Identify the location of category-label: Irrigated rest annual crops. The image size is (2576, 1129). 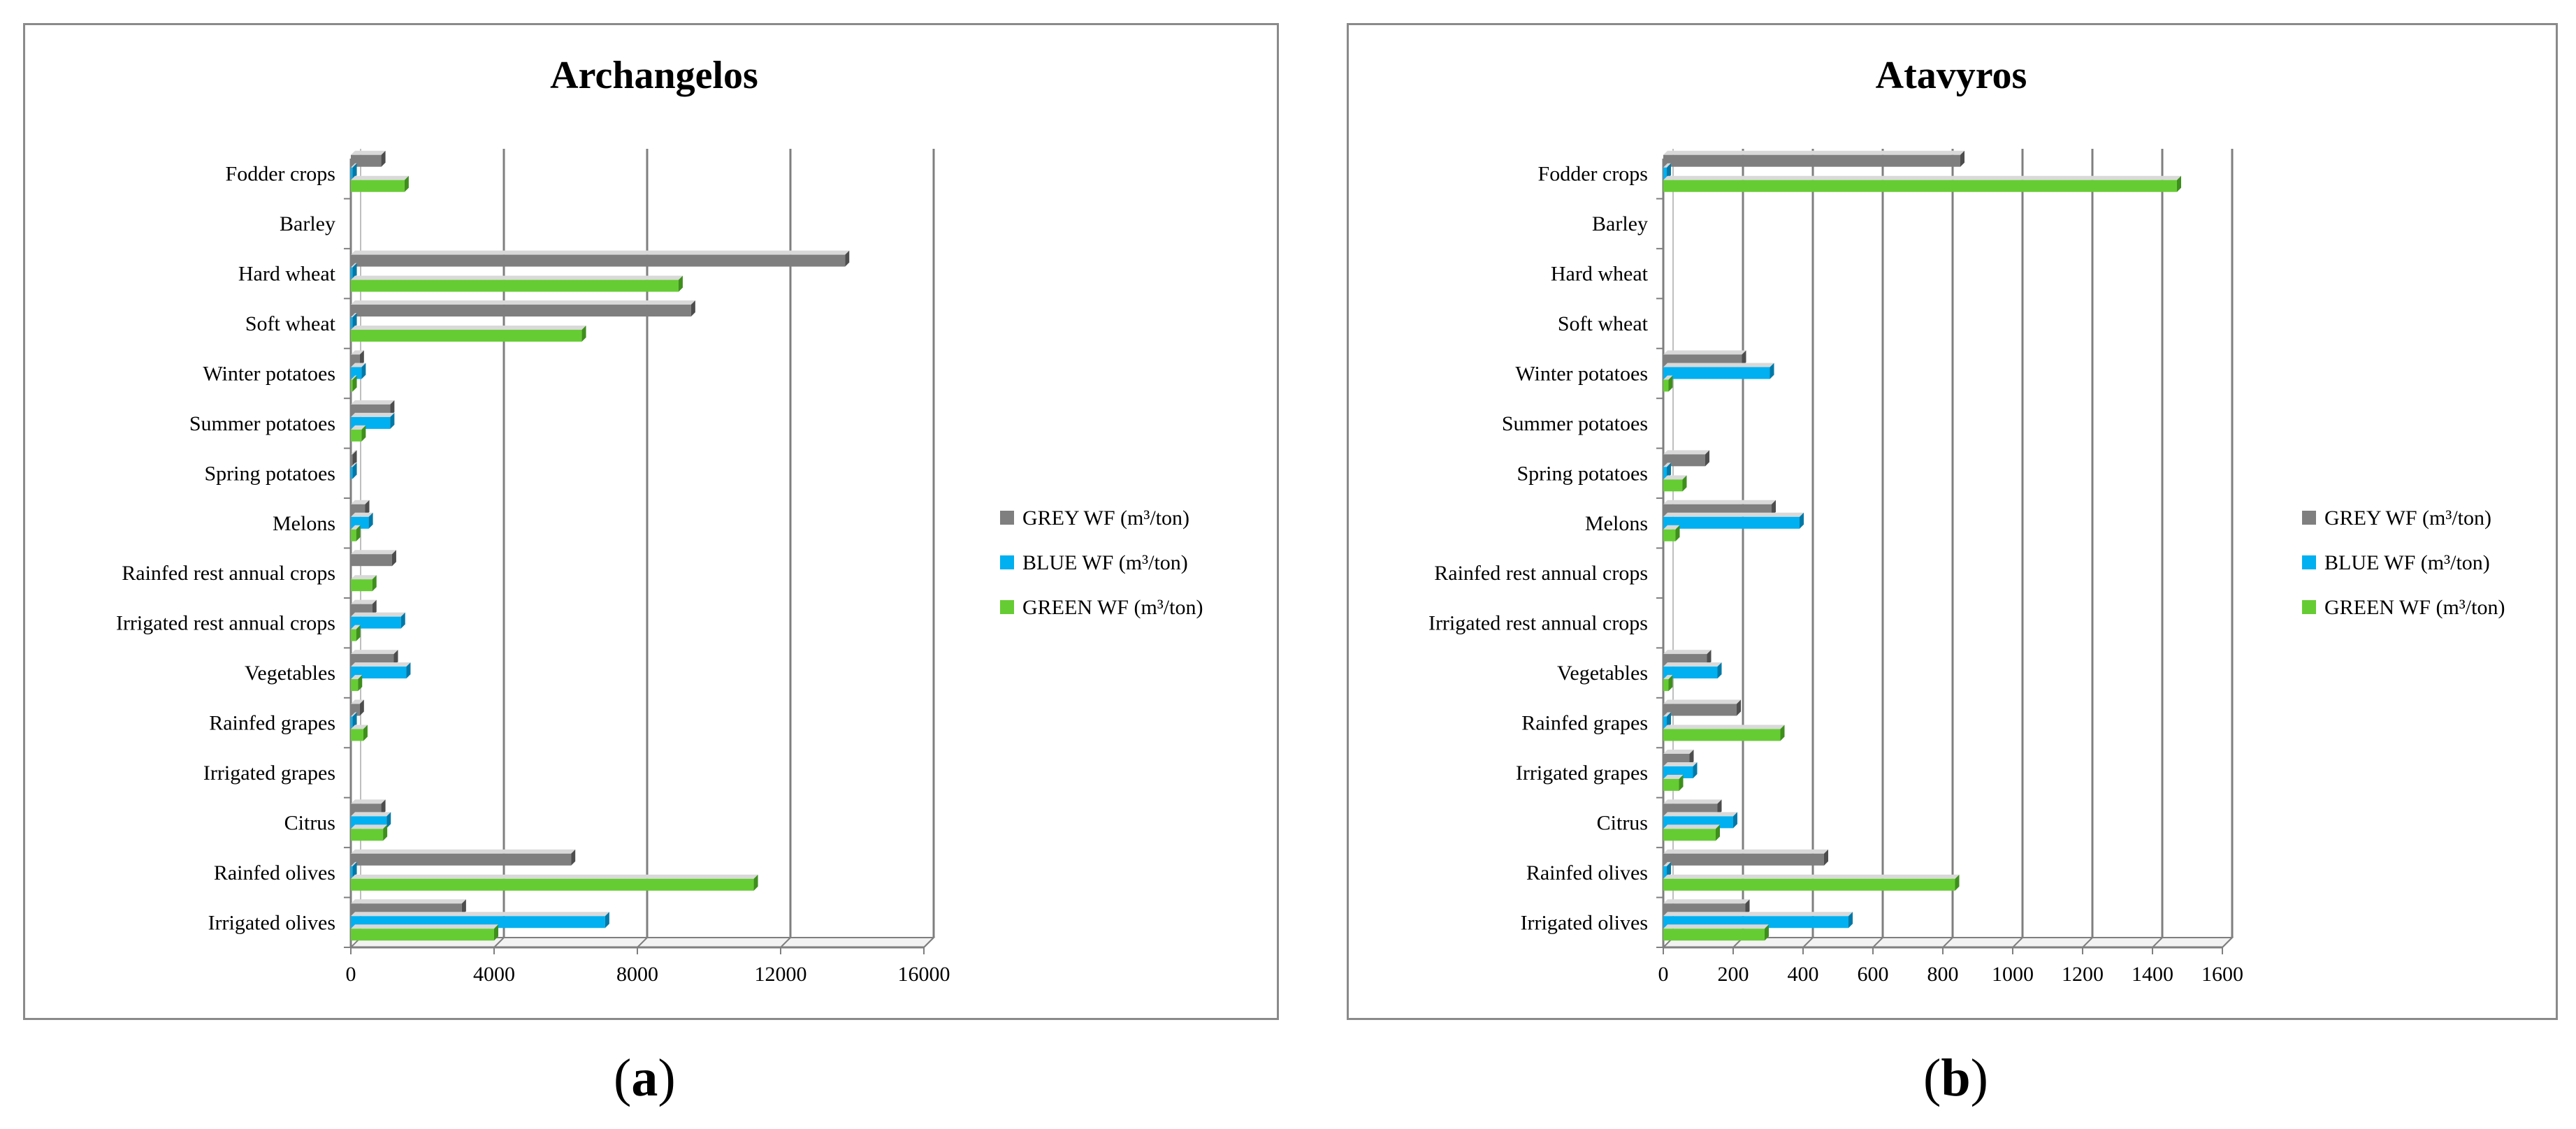
(1538, 624).